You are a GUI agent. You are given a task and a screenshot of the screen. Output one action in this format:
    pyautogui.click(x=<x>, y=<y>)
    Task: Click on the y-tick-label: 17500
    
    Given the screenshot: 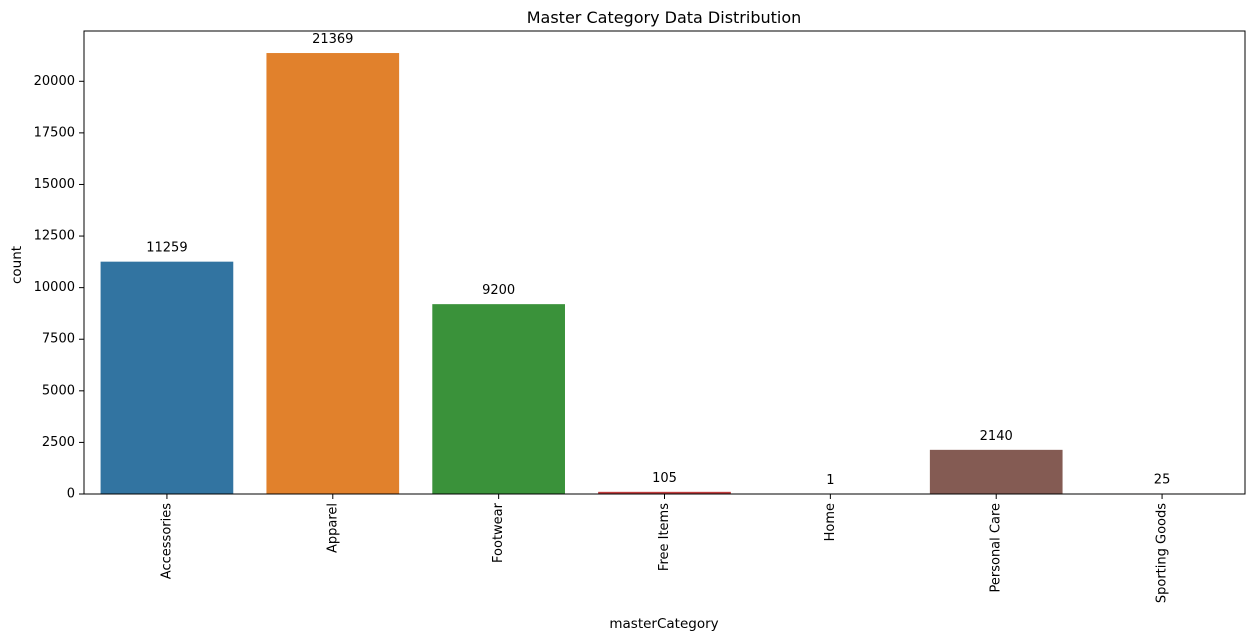 What is the action you would take?
    pyautogui.click(x=54, y=132)
    